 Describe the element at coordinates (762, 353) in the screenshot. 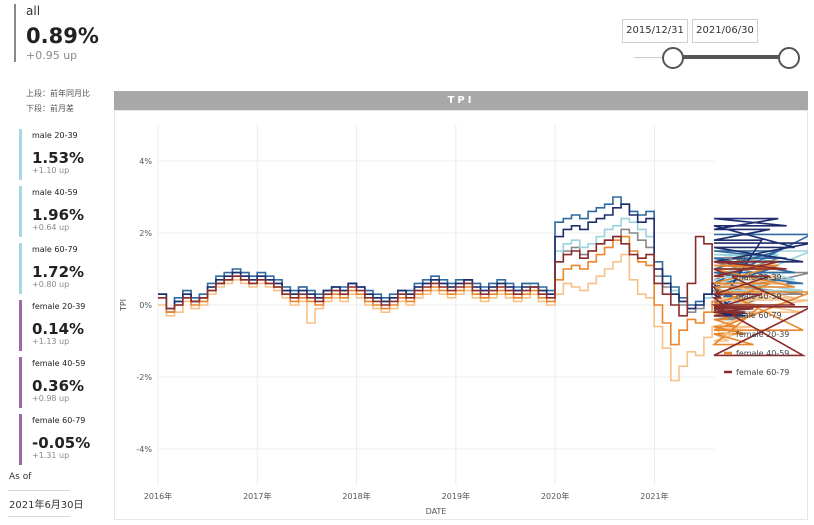

I see `legend-label: female 40-59` at that location.